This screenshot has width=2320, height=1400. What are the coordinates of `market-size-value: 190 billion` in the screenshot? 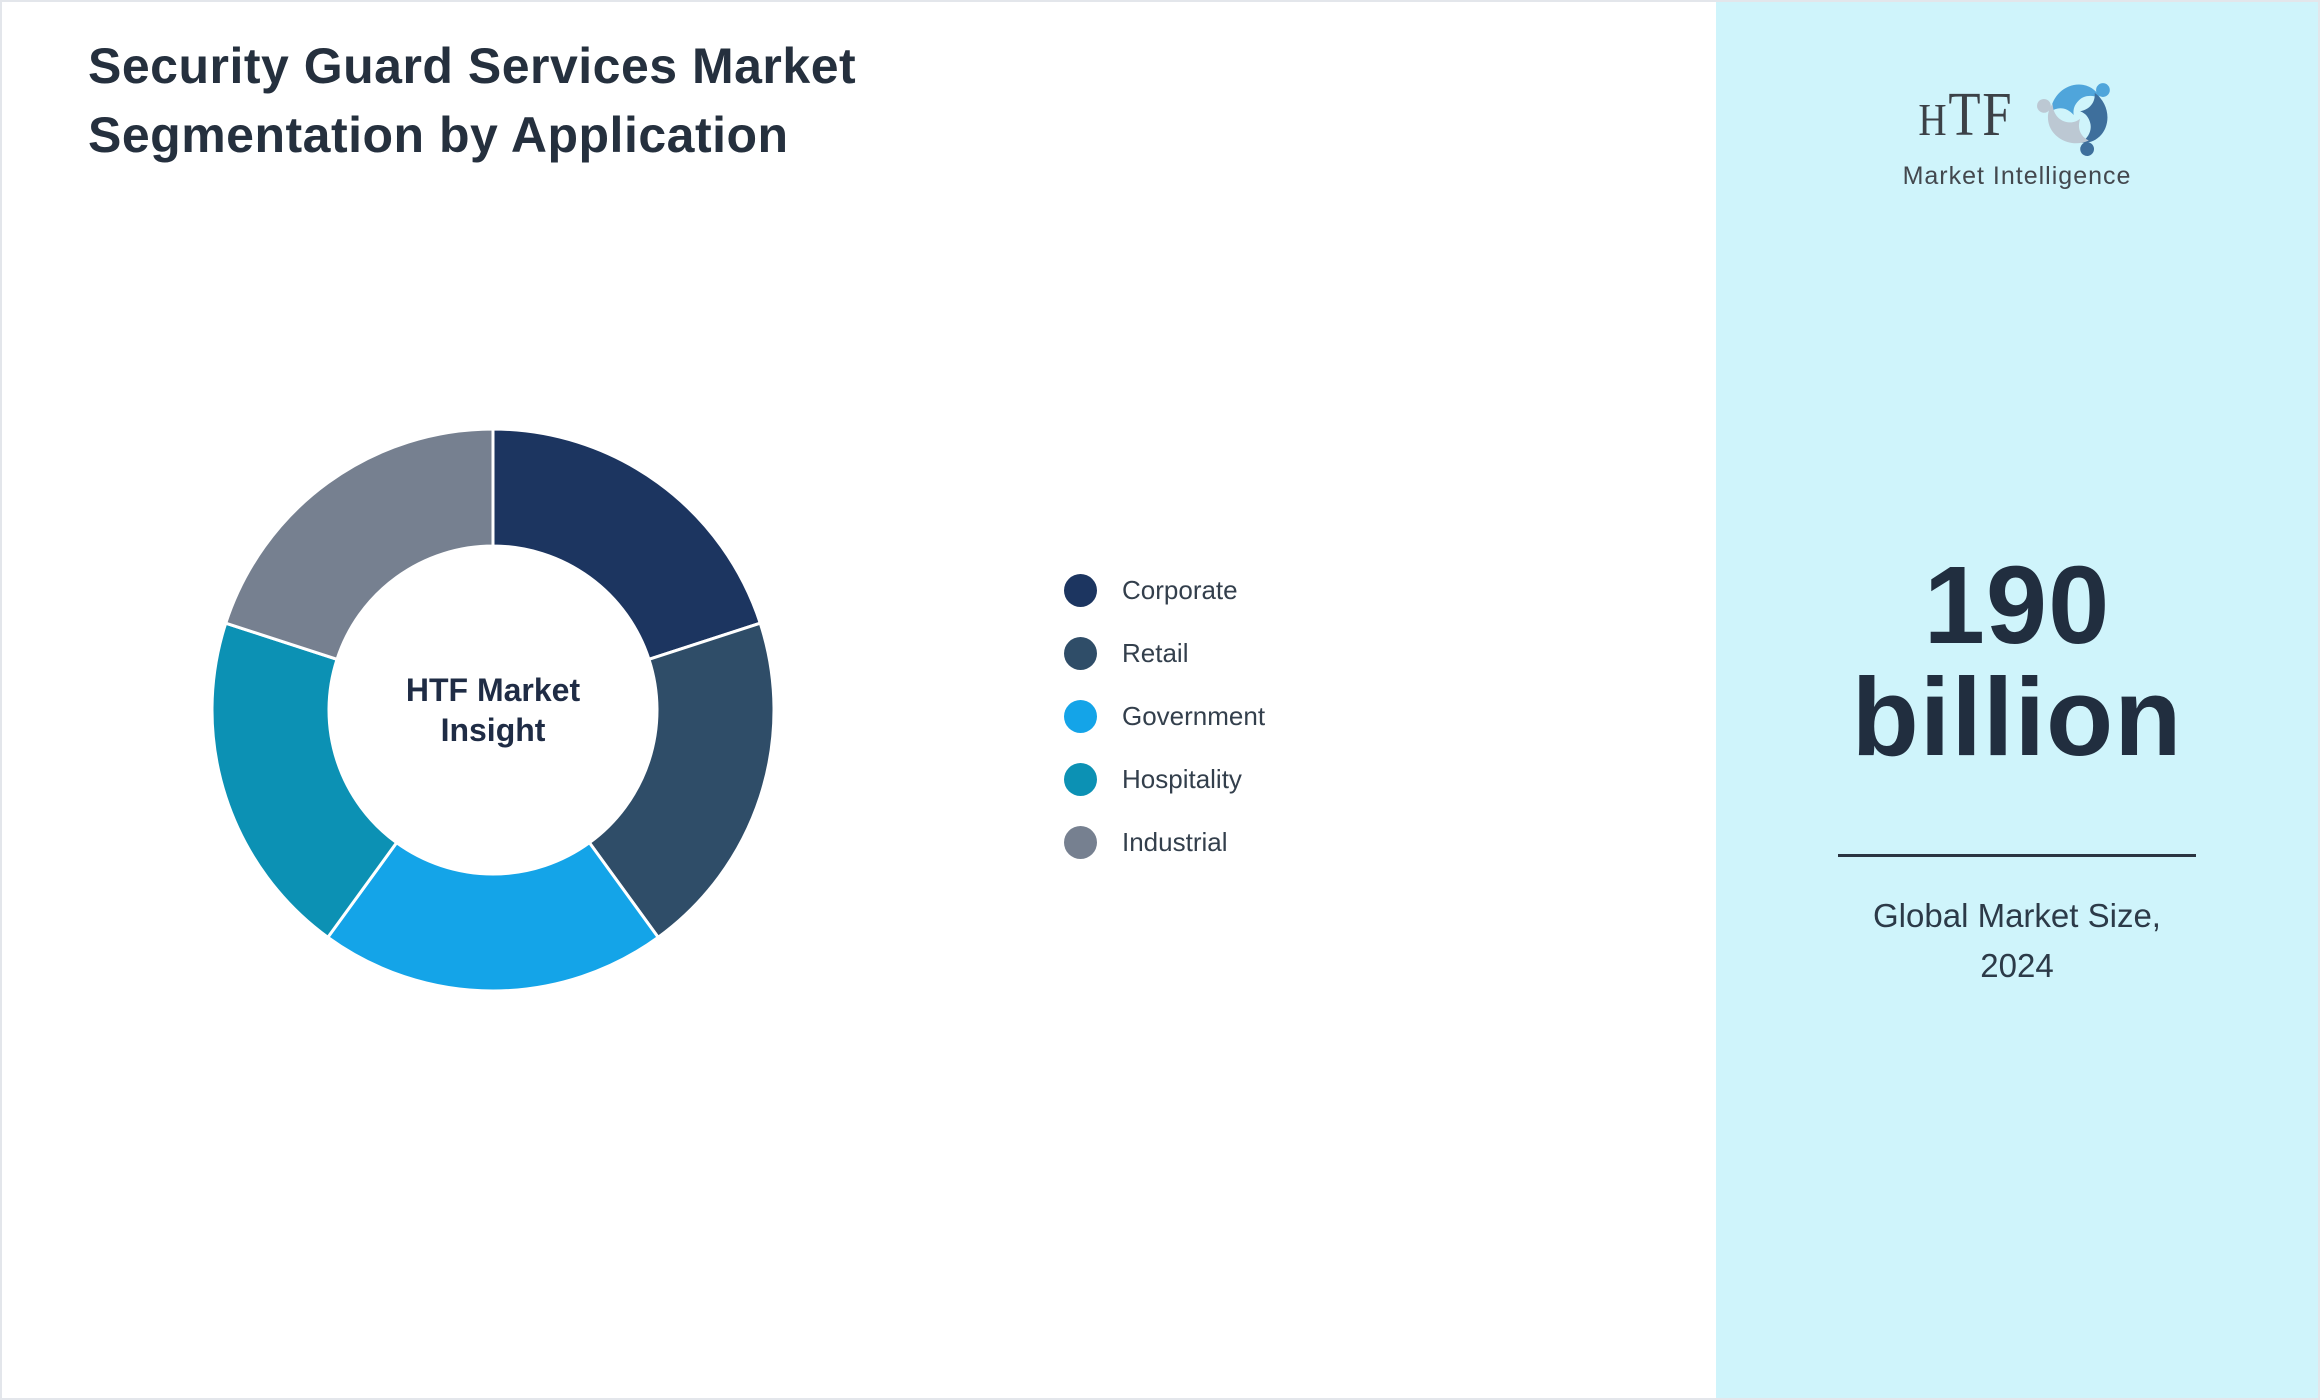 It's located at (2017, 662).